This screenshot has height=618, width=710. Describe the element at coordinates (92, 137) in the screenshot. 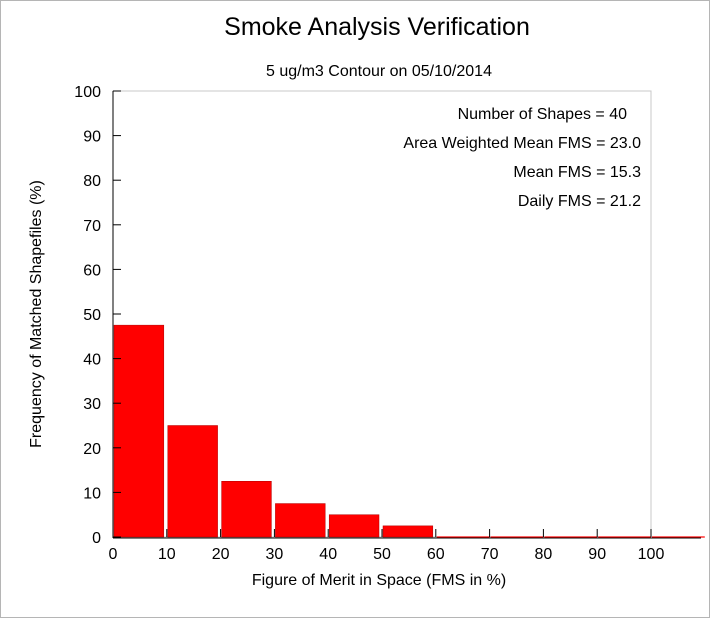

I see `y-tick-label: 90` at that location.